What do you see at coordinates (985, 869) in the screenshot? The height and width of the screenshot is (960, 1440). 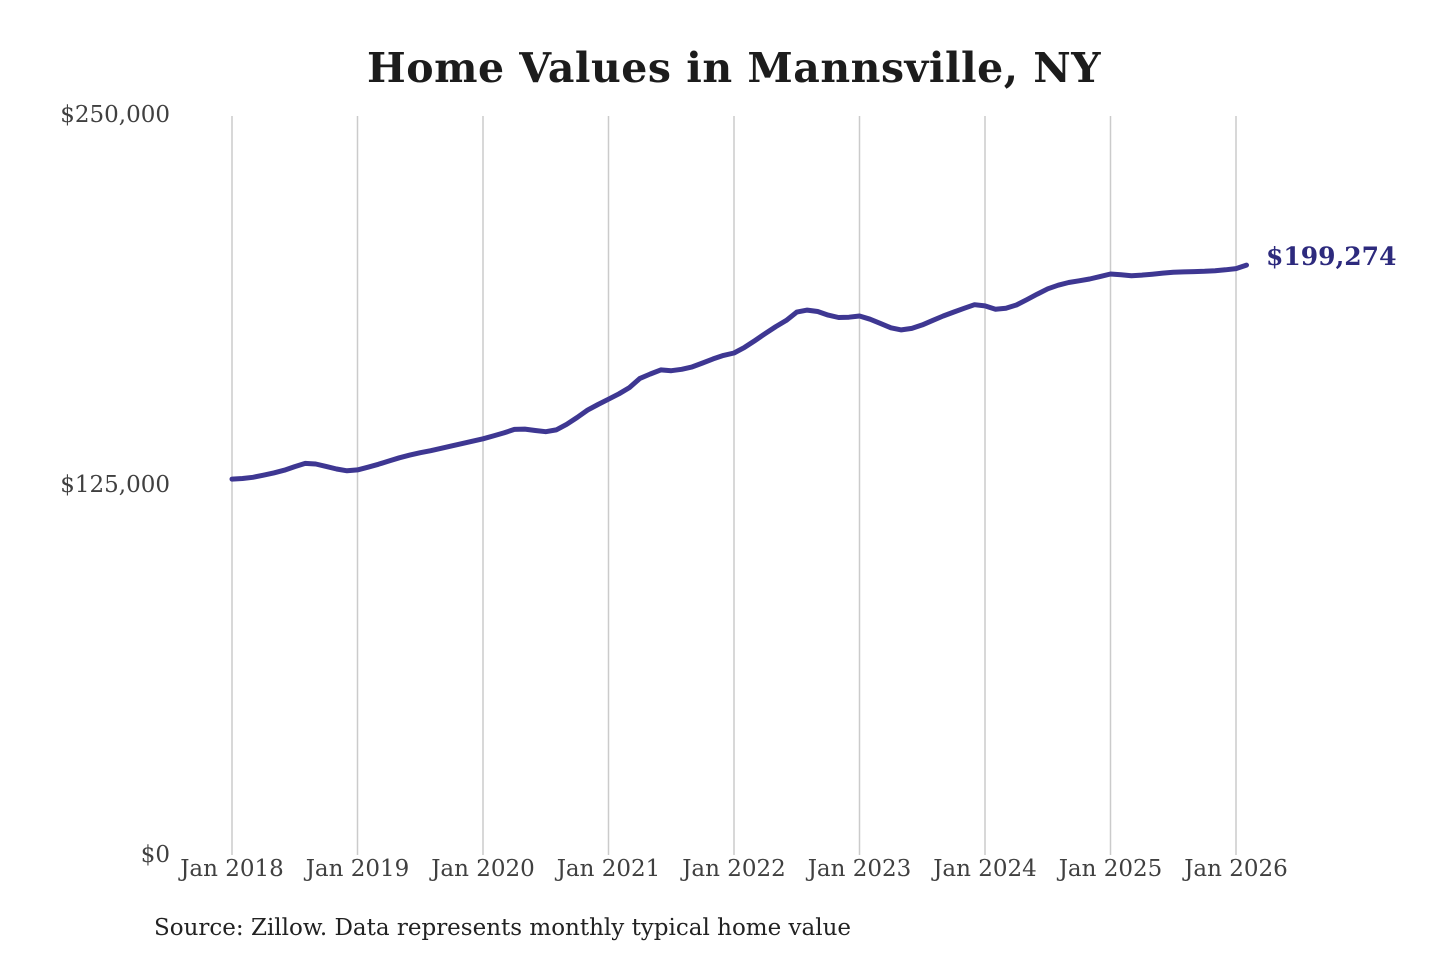 I see `x-axis-label: Jan 2024` at bounding box center [985, 869].